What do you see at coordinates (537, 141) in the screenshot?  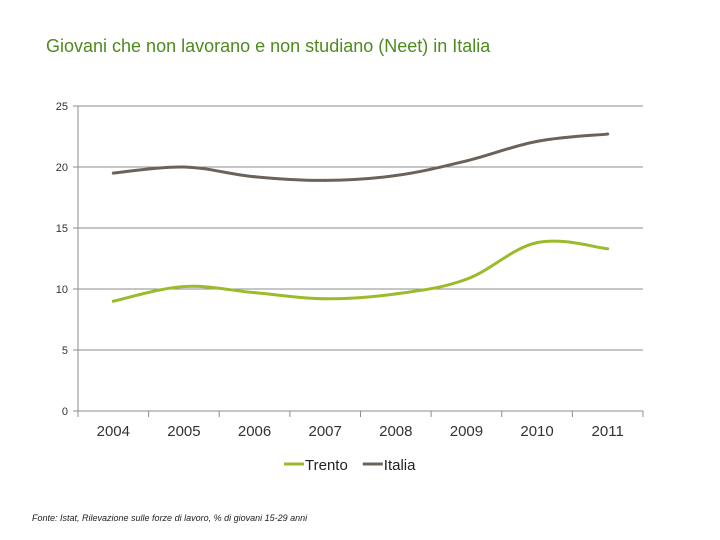 I see `data-point-italia-2010` at bounding box center [537, 141].